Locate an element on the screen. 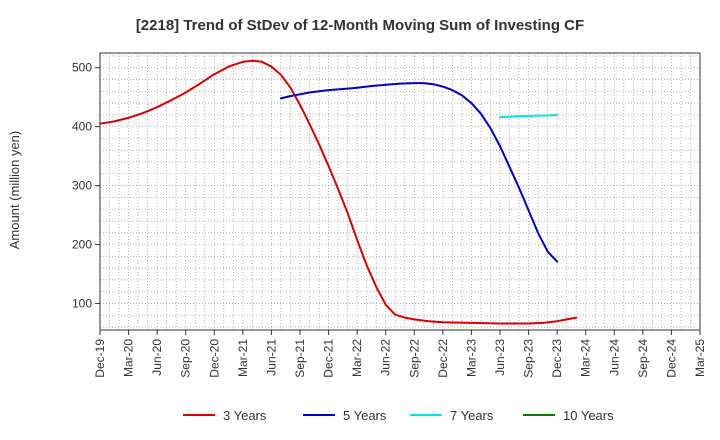 This screenshot has height=440, width=720. x-tick-label: Sep-22 is located at coordinates (414, 358).